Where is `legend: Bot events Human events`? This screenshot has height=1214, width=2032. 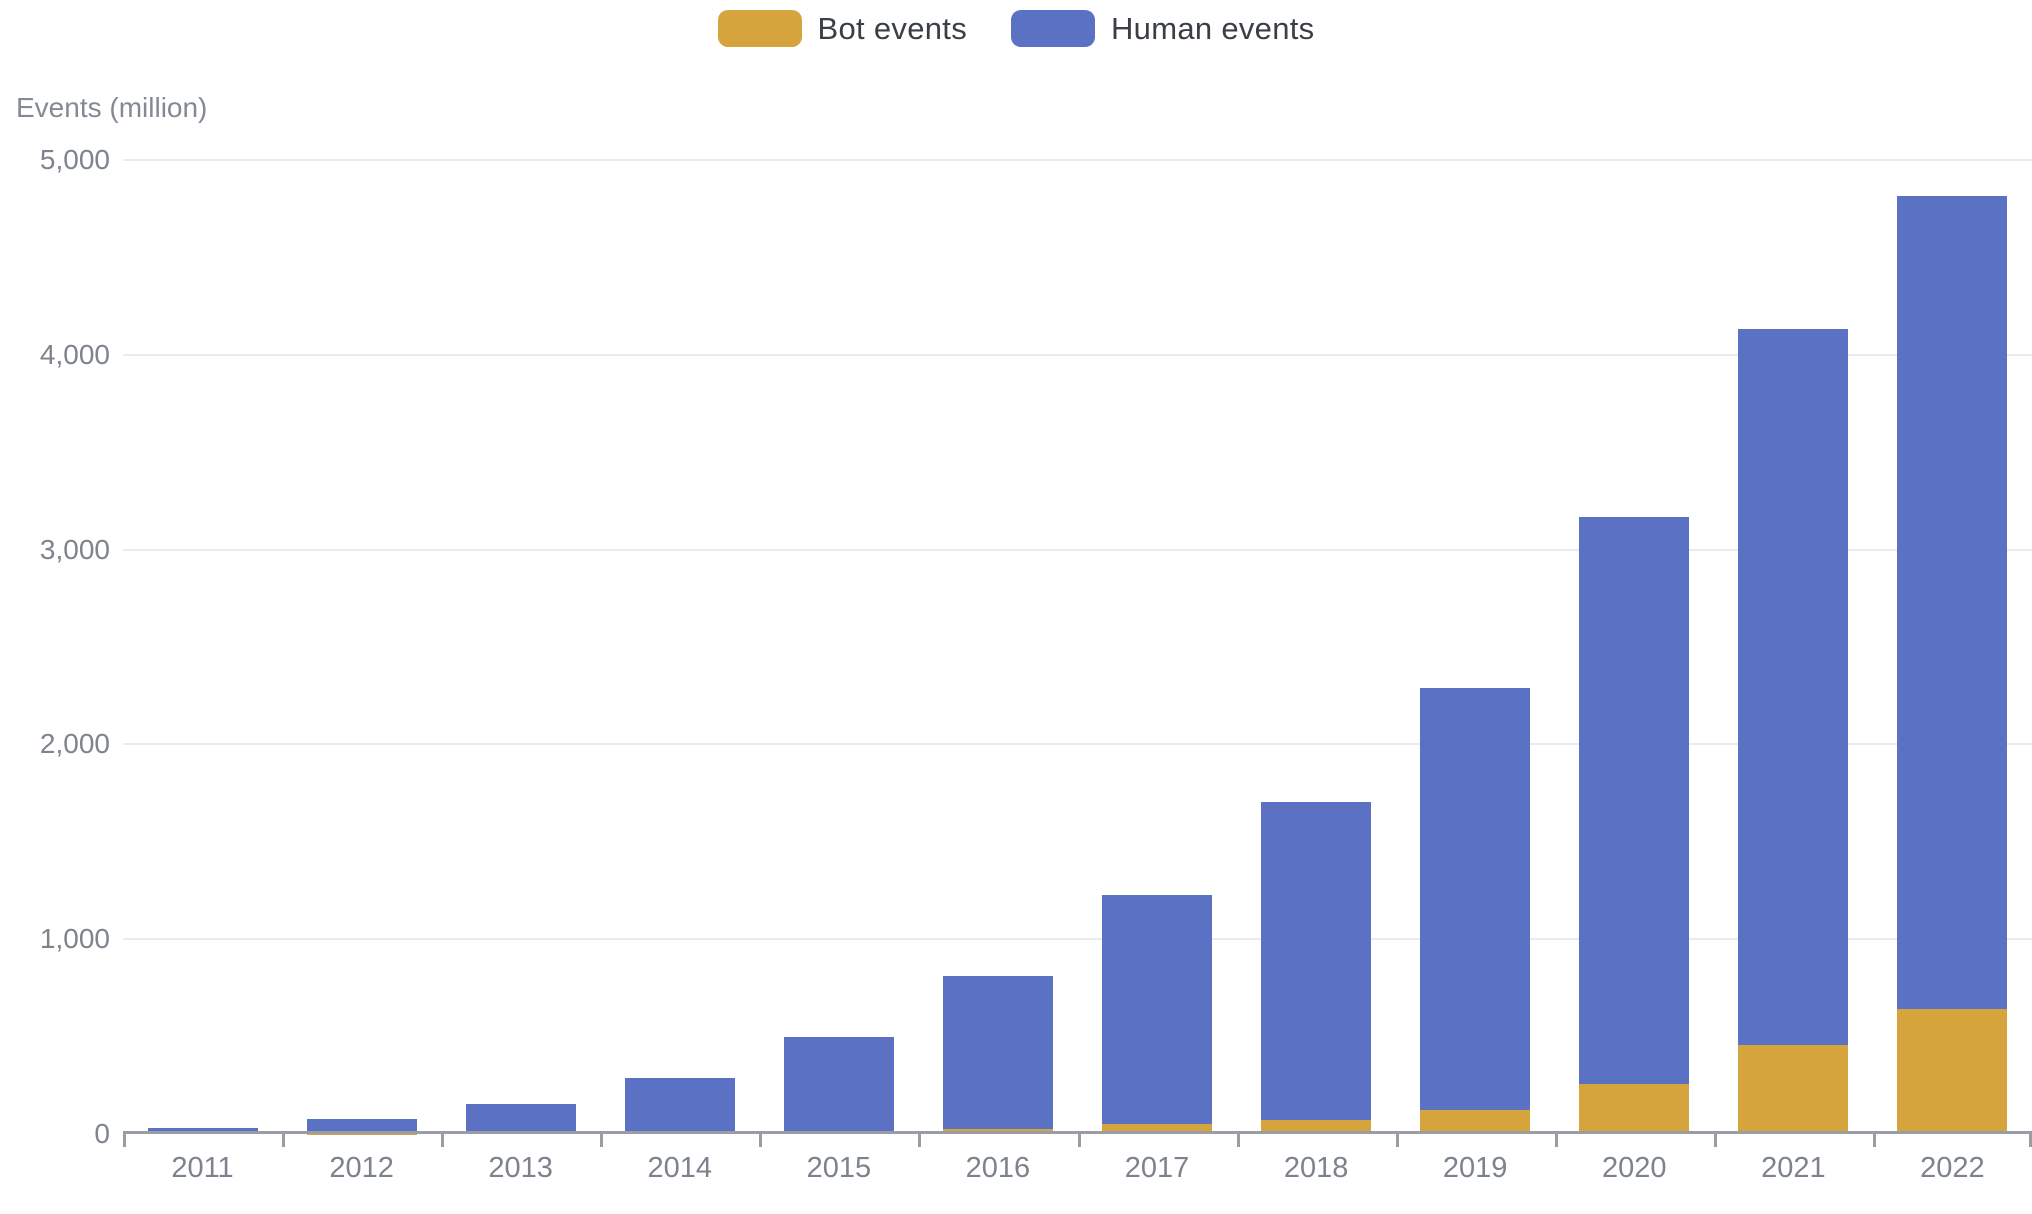
legend: Bot events Human events is located at coordinates (1016, 28).